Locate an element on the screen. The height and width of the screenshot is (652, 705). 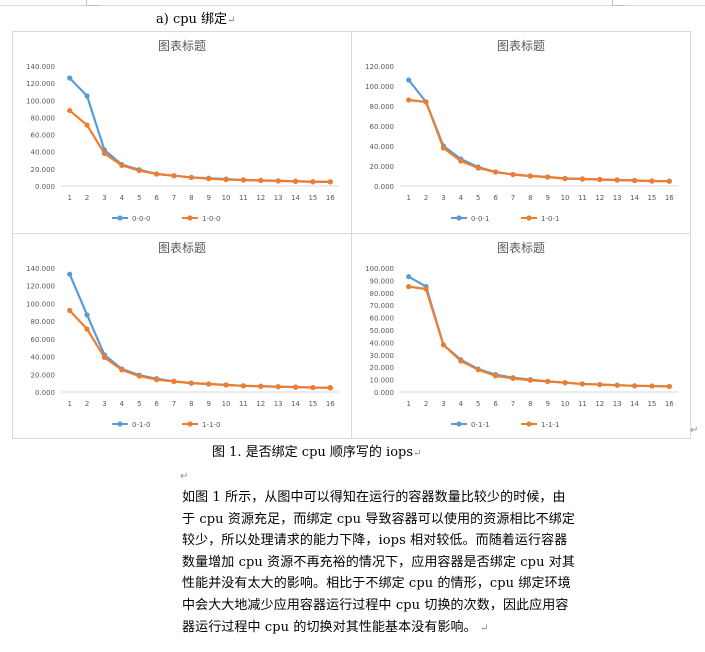
paragraph-line: 如图 1 所示，从图中可以得知在运行的容器数量比较少的时候，由 is located at coordinates (374, 497).